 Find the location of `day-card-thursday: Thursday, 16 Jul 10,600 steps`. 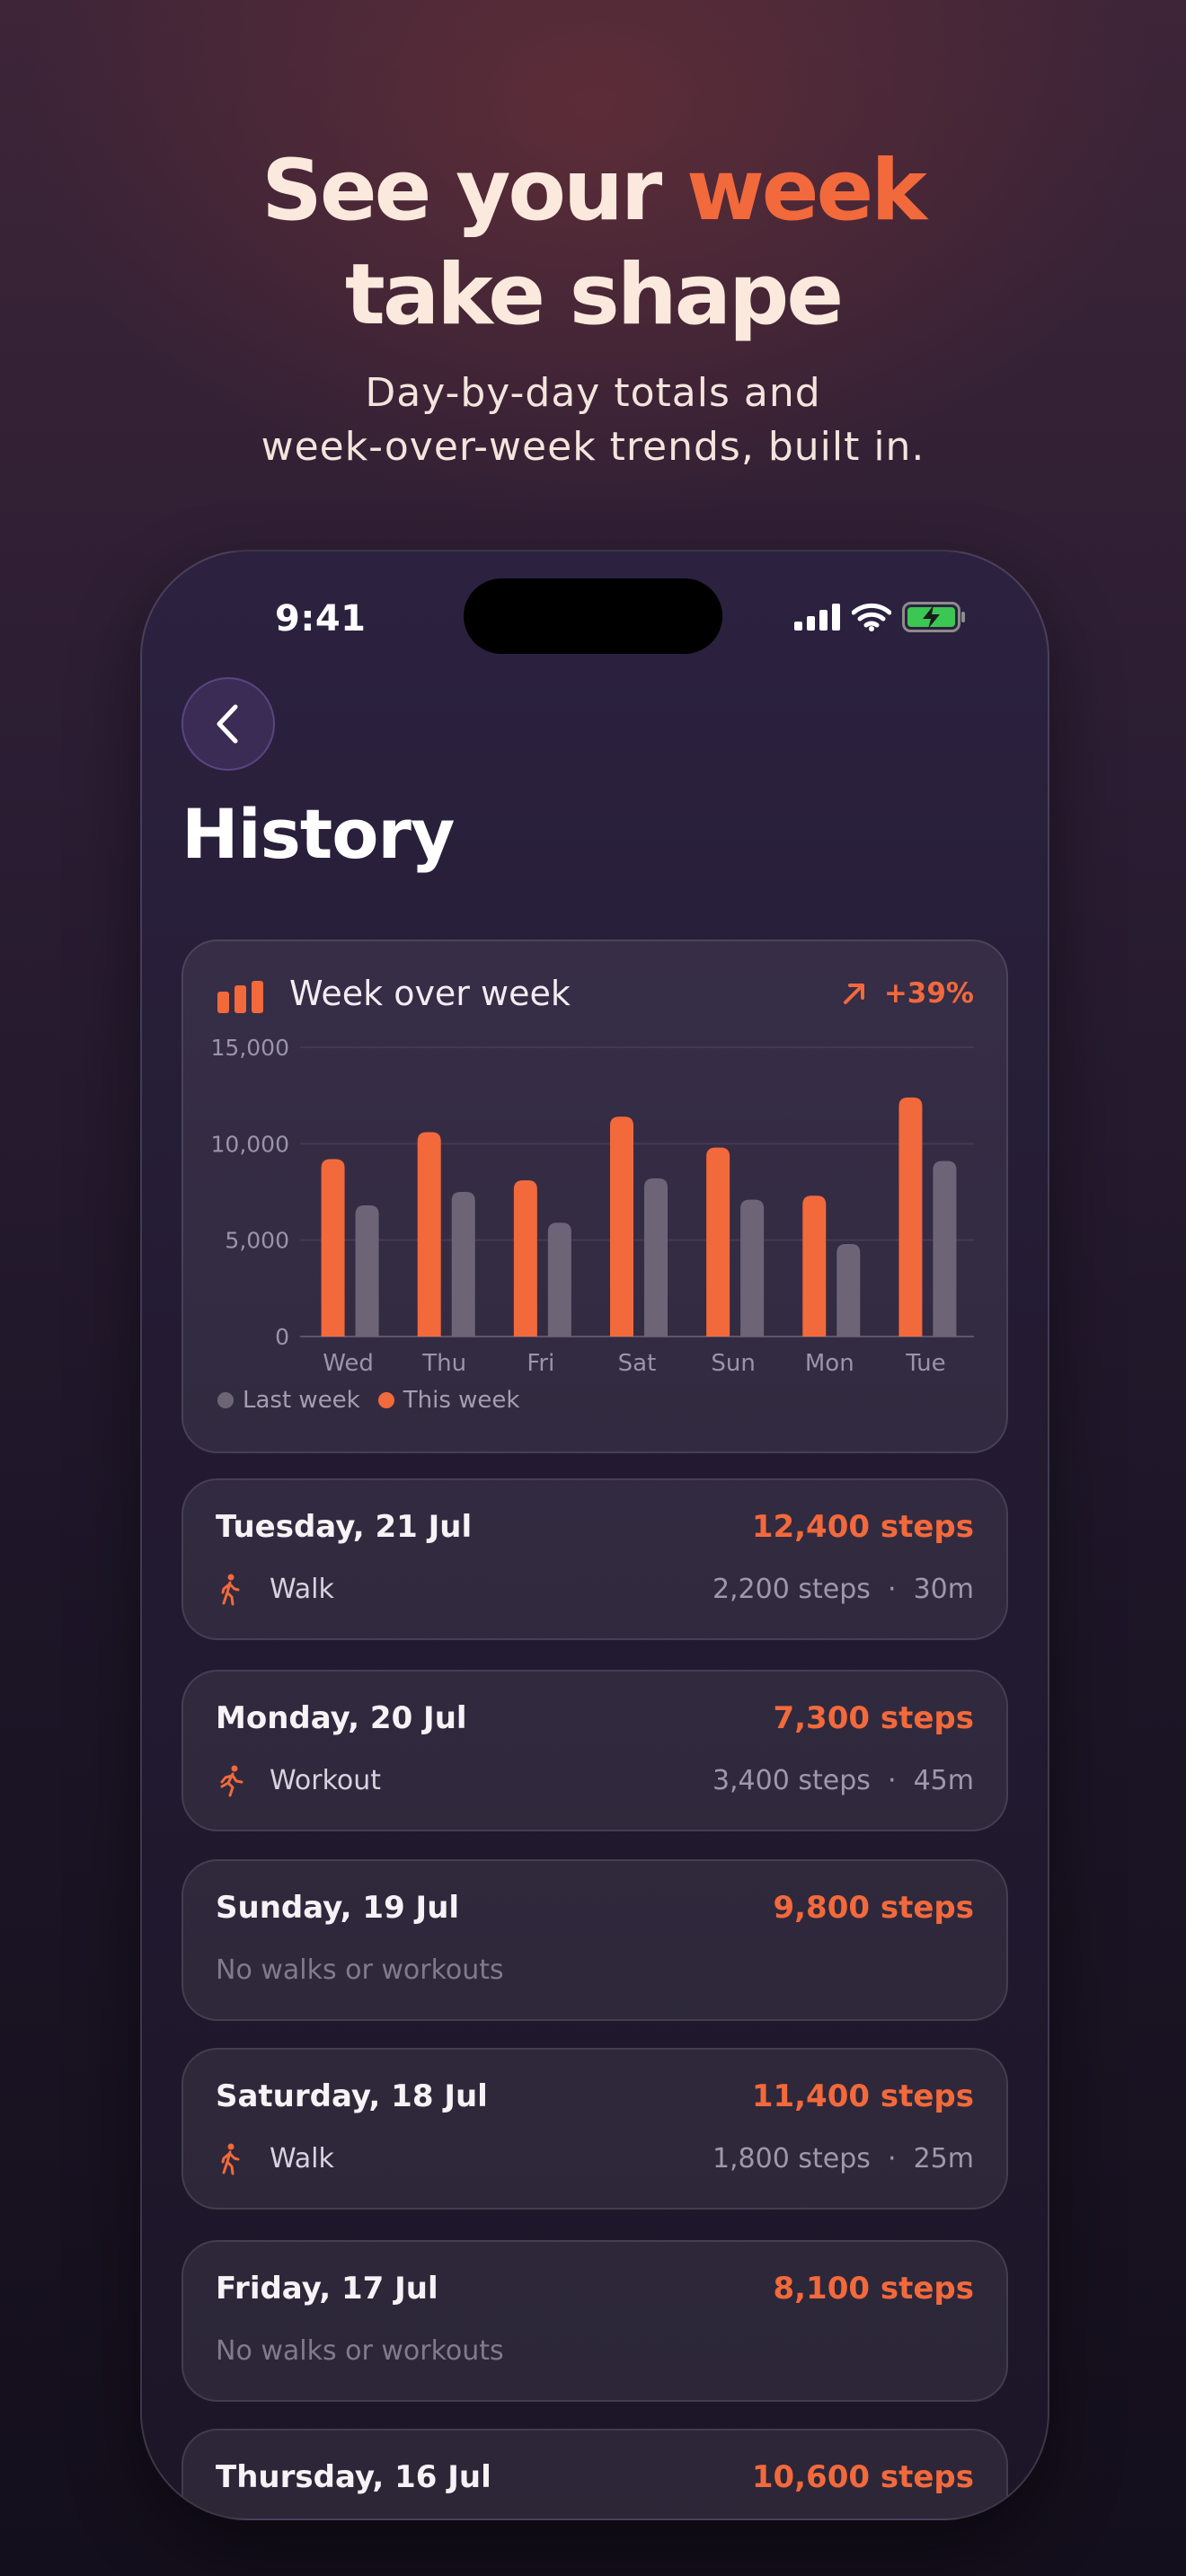

day-card-thursday: Thursday, 16 Jul 10,600 steps is located at coordinates (594, 2474).